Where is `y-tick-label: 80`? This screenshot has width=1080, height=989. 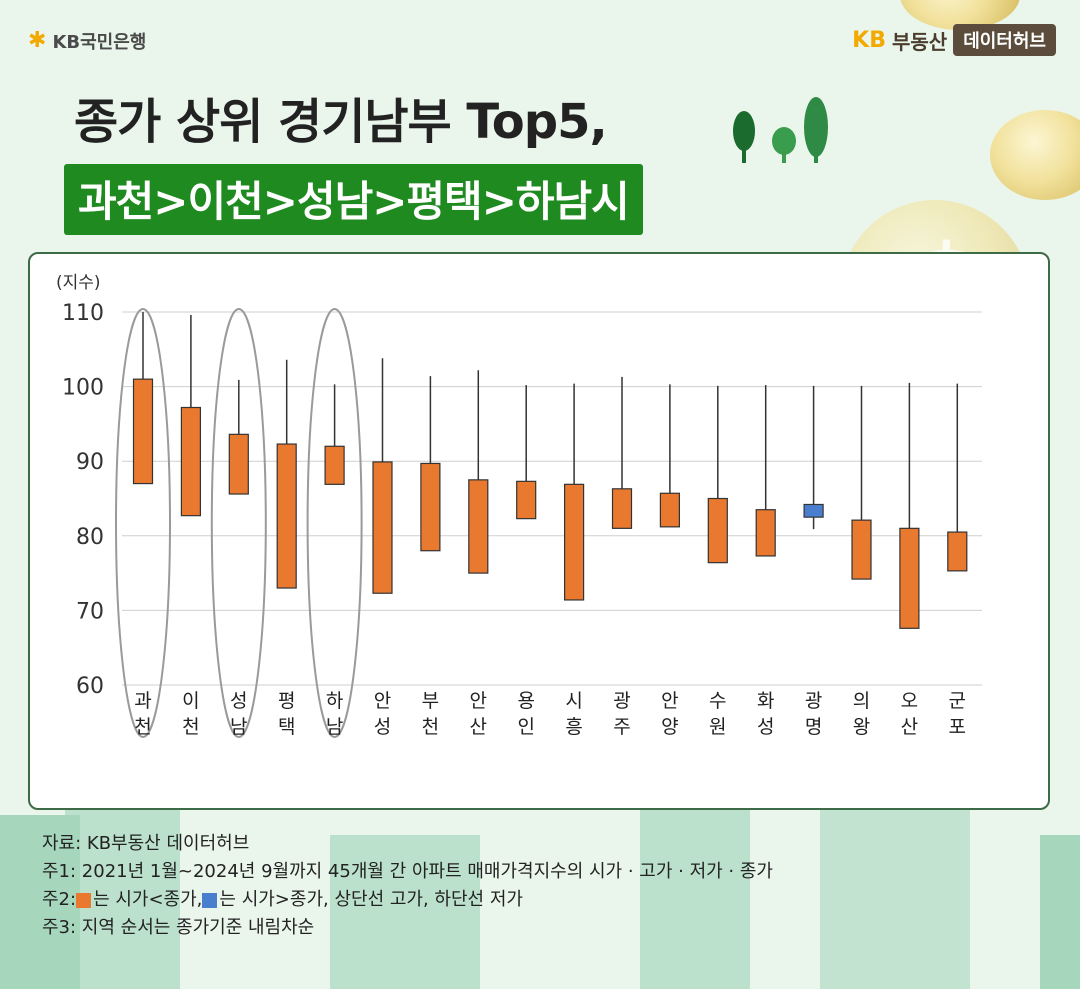 y-tick-label: 80 is located at coordinates (90, 537).